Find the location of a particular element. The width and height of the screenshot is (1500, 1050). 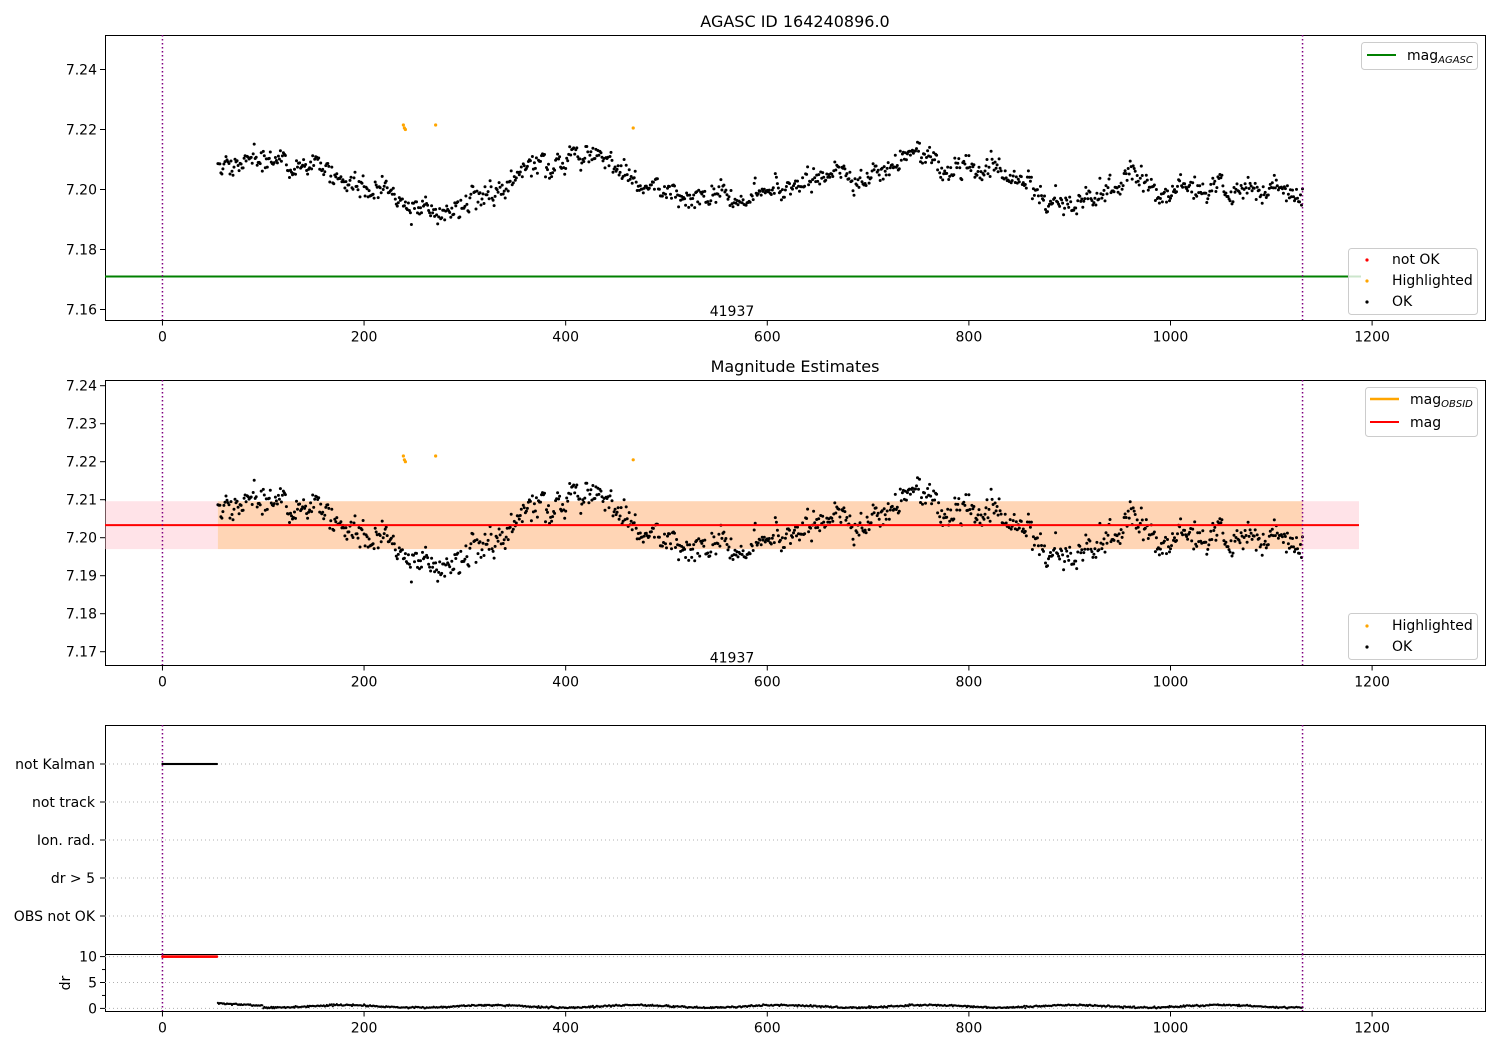

legend-highlighted-label: Highlighted is located at coordinates (1432, 626).